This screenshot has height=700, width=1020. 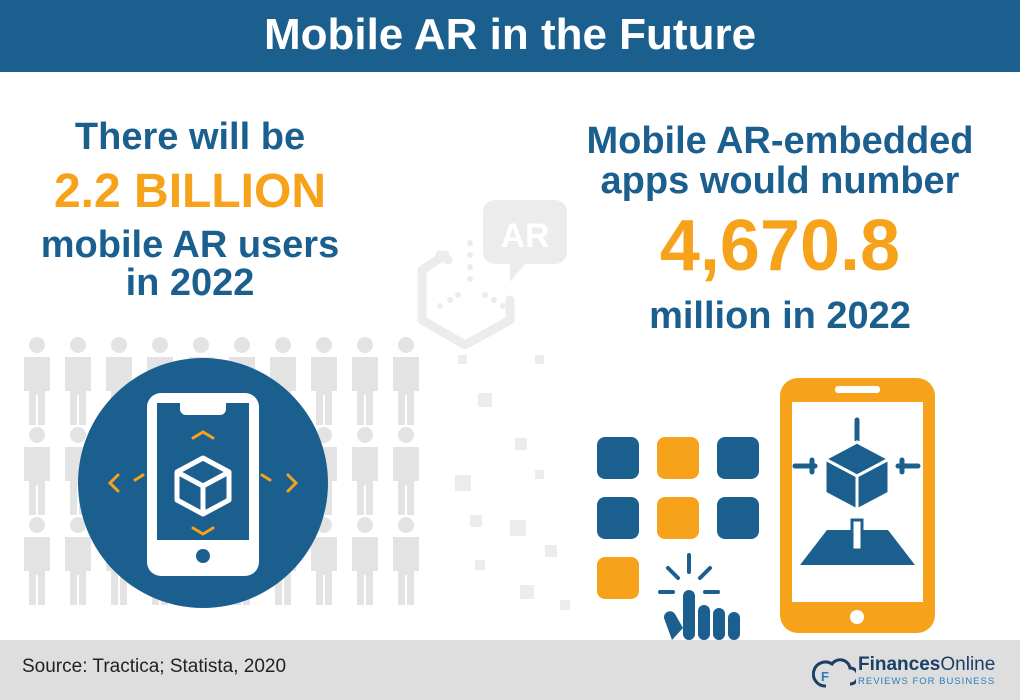 What do you see at coordinates (780, 141) in the screenshot?
I see `right-line-1: Mobile AR-embedded` at bounding box center [780, 141].